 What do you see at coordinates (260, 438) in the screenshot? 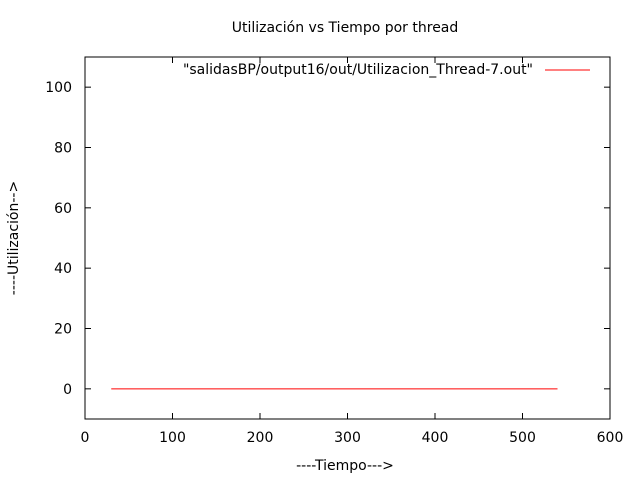
I see `x-tick-label: 200` at bounding box center [260, 438].